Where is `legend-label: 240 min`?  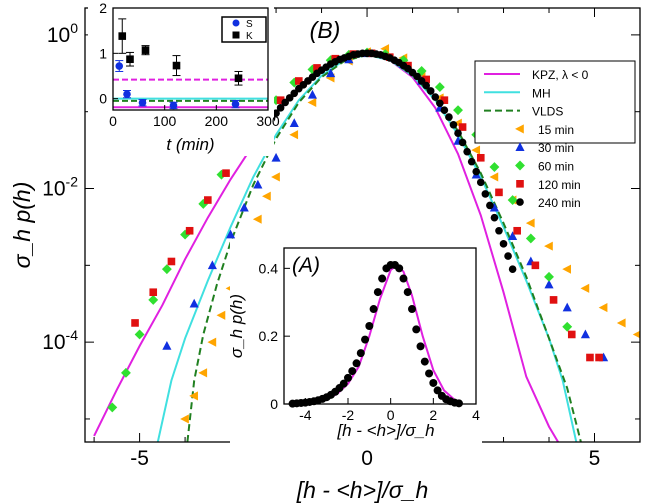
legend-label: 240 min is located at coordinates (559, 203).